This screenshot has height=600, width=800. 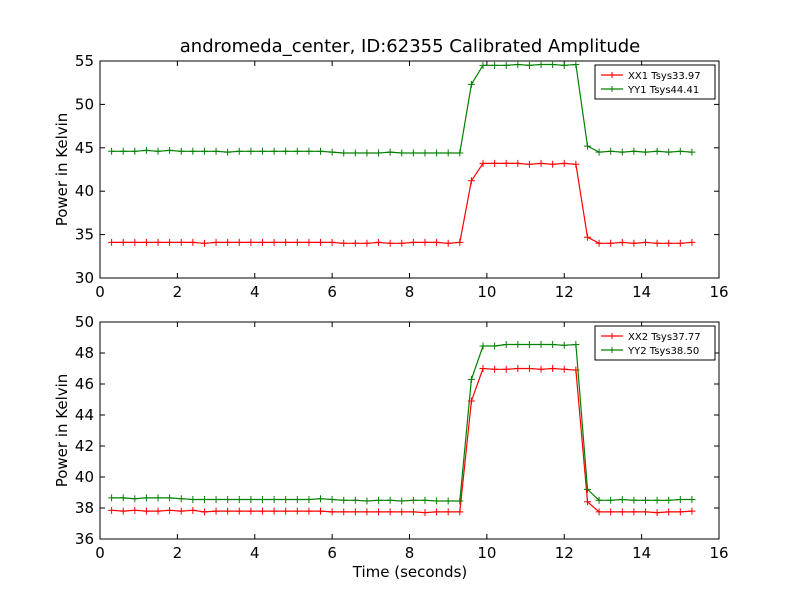 I want to click on y-tick-label: 50, so click(x=84, y=322).